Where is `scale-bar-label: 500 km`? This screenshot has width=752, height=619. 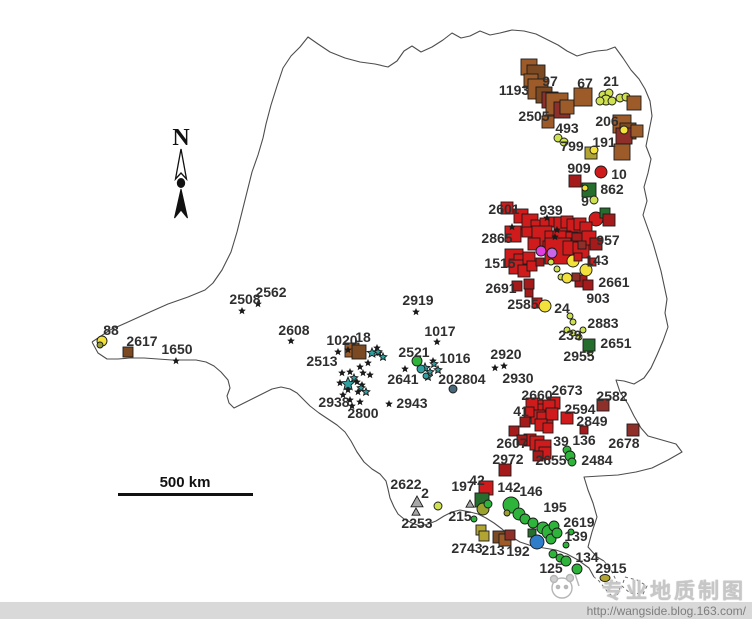 scale-bar-label: 500 km is located at coordinates (185, 482).